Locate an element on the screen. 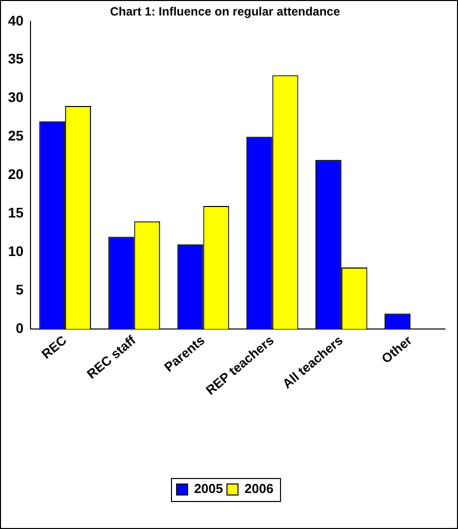  y-tick-label: 0 is located at coordinates (20, 328).